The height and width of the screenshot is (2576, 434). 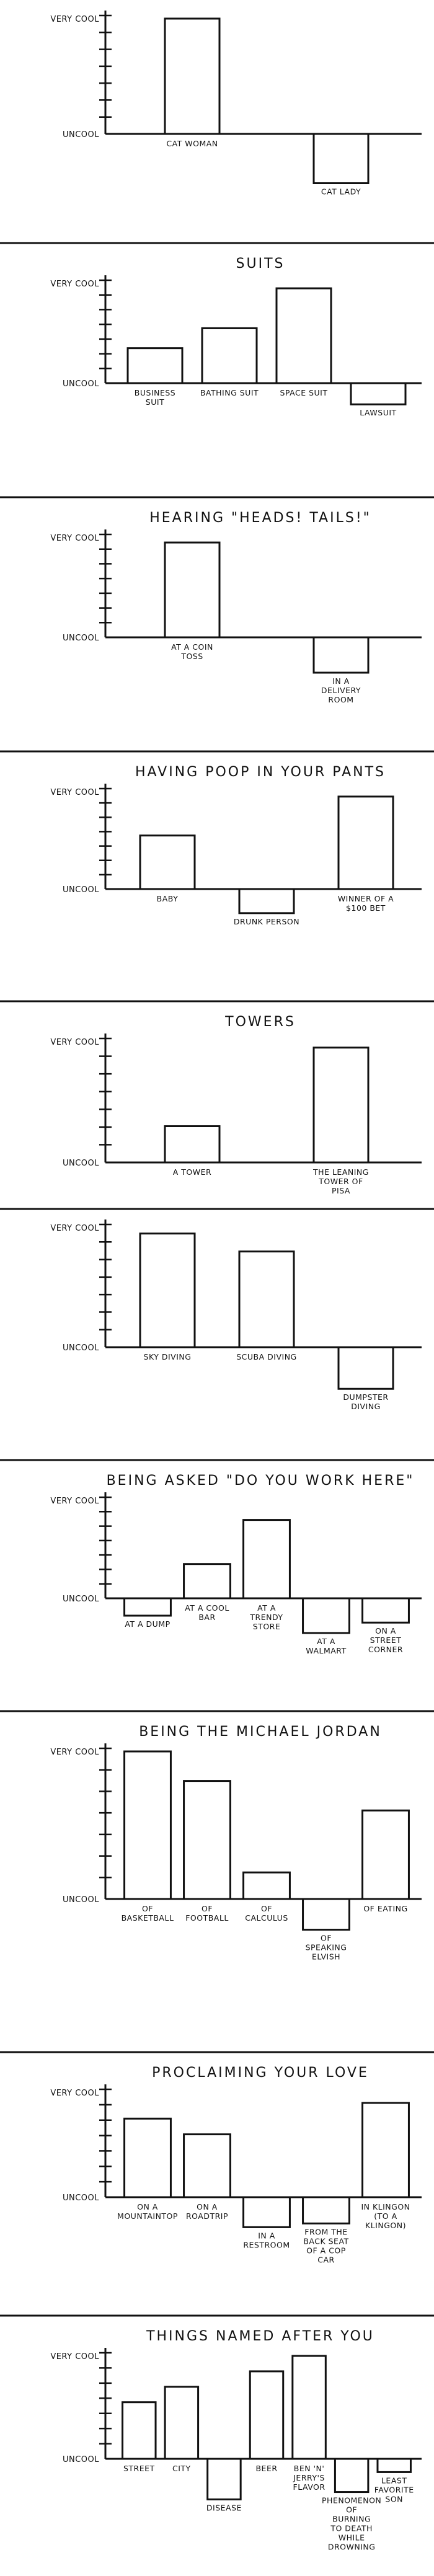 What do you see at coordinates (139, 2469) in the screenshot?
I see `bar-label: STREET` at bounding box center [139, 2469].